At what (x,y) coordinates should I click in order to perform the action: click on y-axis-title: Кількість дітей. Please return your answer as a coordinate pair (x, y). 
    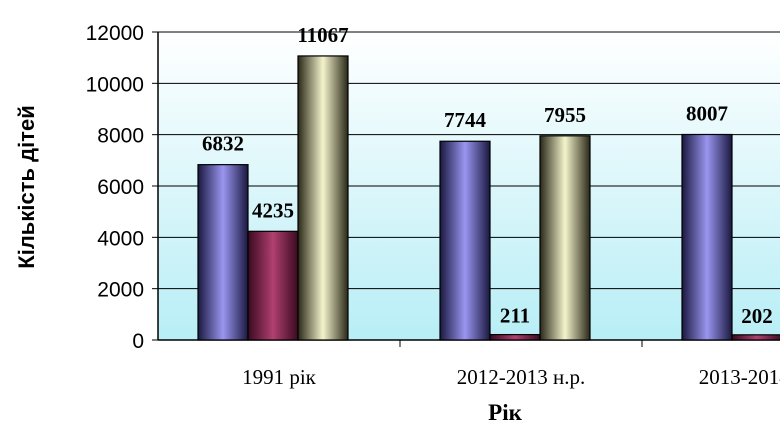
    Looking at the image, I should click on (26, 186).